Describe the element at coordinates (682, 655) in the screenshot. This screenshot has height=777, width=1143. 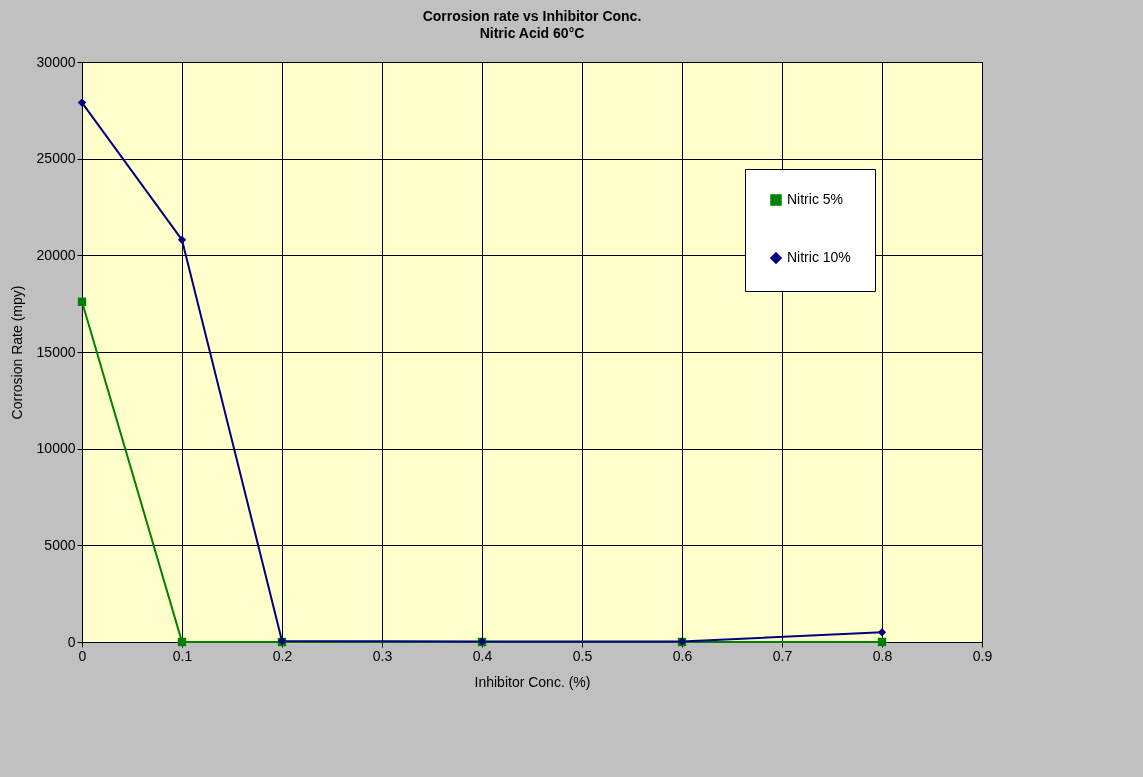
I see `x-tick-label: 0.6` at that location.